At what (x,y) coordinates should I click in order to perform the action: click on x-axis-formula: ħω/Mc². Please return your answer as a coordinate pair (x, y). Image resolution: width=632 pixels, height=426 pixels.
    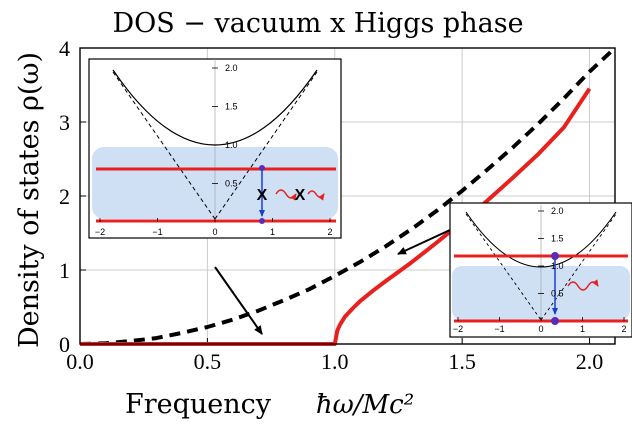
    Looking at the image, I should click on (365, 405).